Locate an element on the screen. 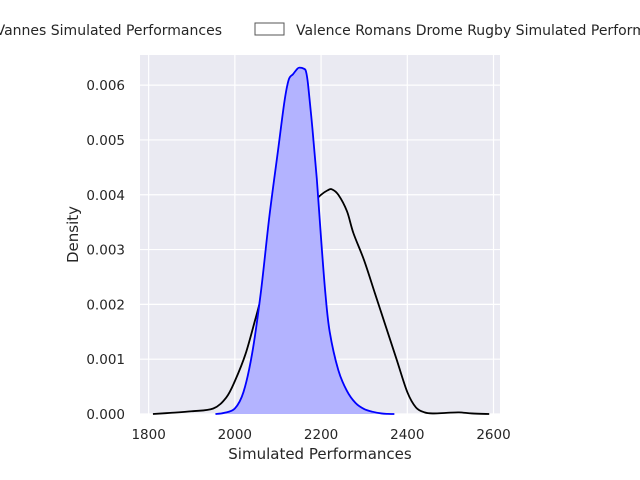  x-tick-label: 2000 is located at coordinates (235, 435).